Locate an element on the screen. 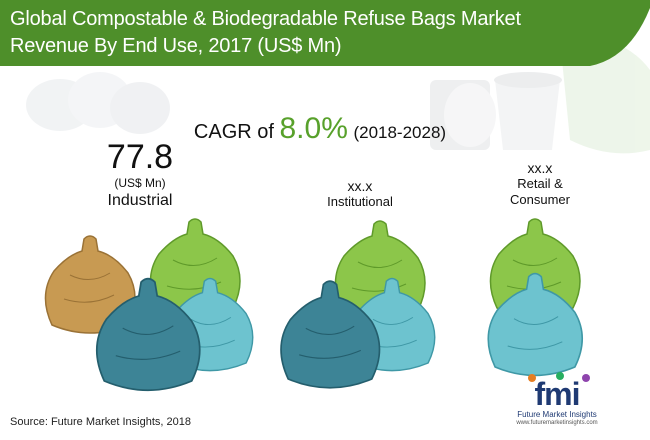  industrial-unit: (US$ Mn) is located at coordinates (140, 183).